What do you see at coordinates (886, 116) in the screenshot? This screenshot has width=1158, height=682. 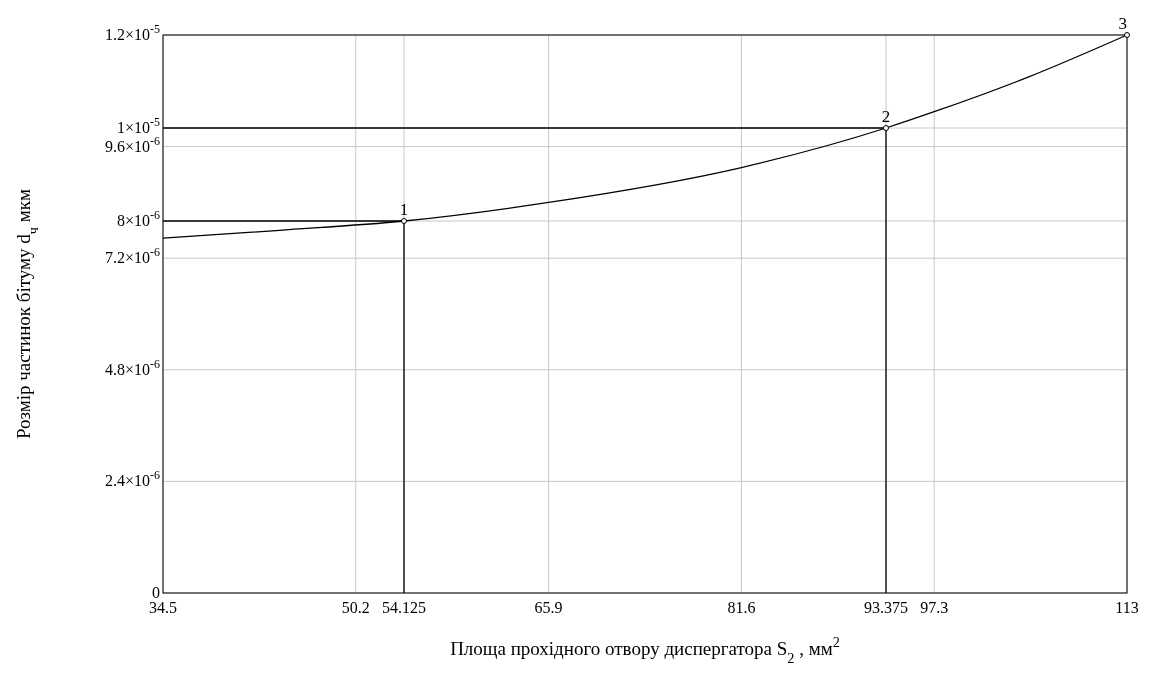 I see `annotation: 2` at bounding box center [886, 116].